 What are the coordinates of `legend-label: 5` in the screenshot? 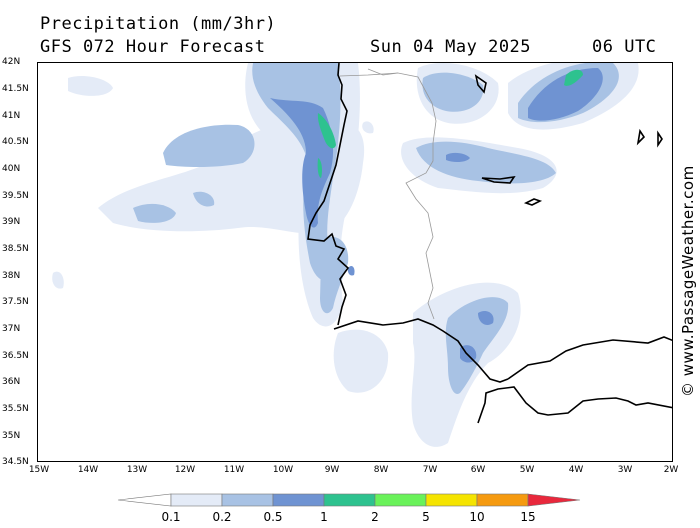 It's located at (426, 517).